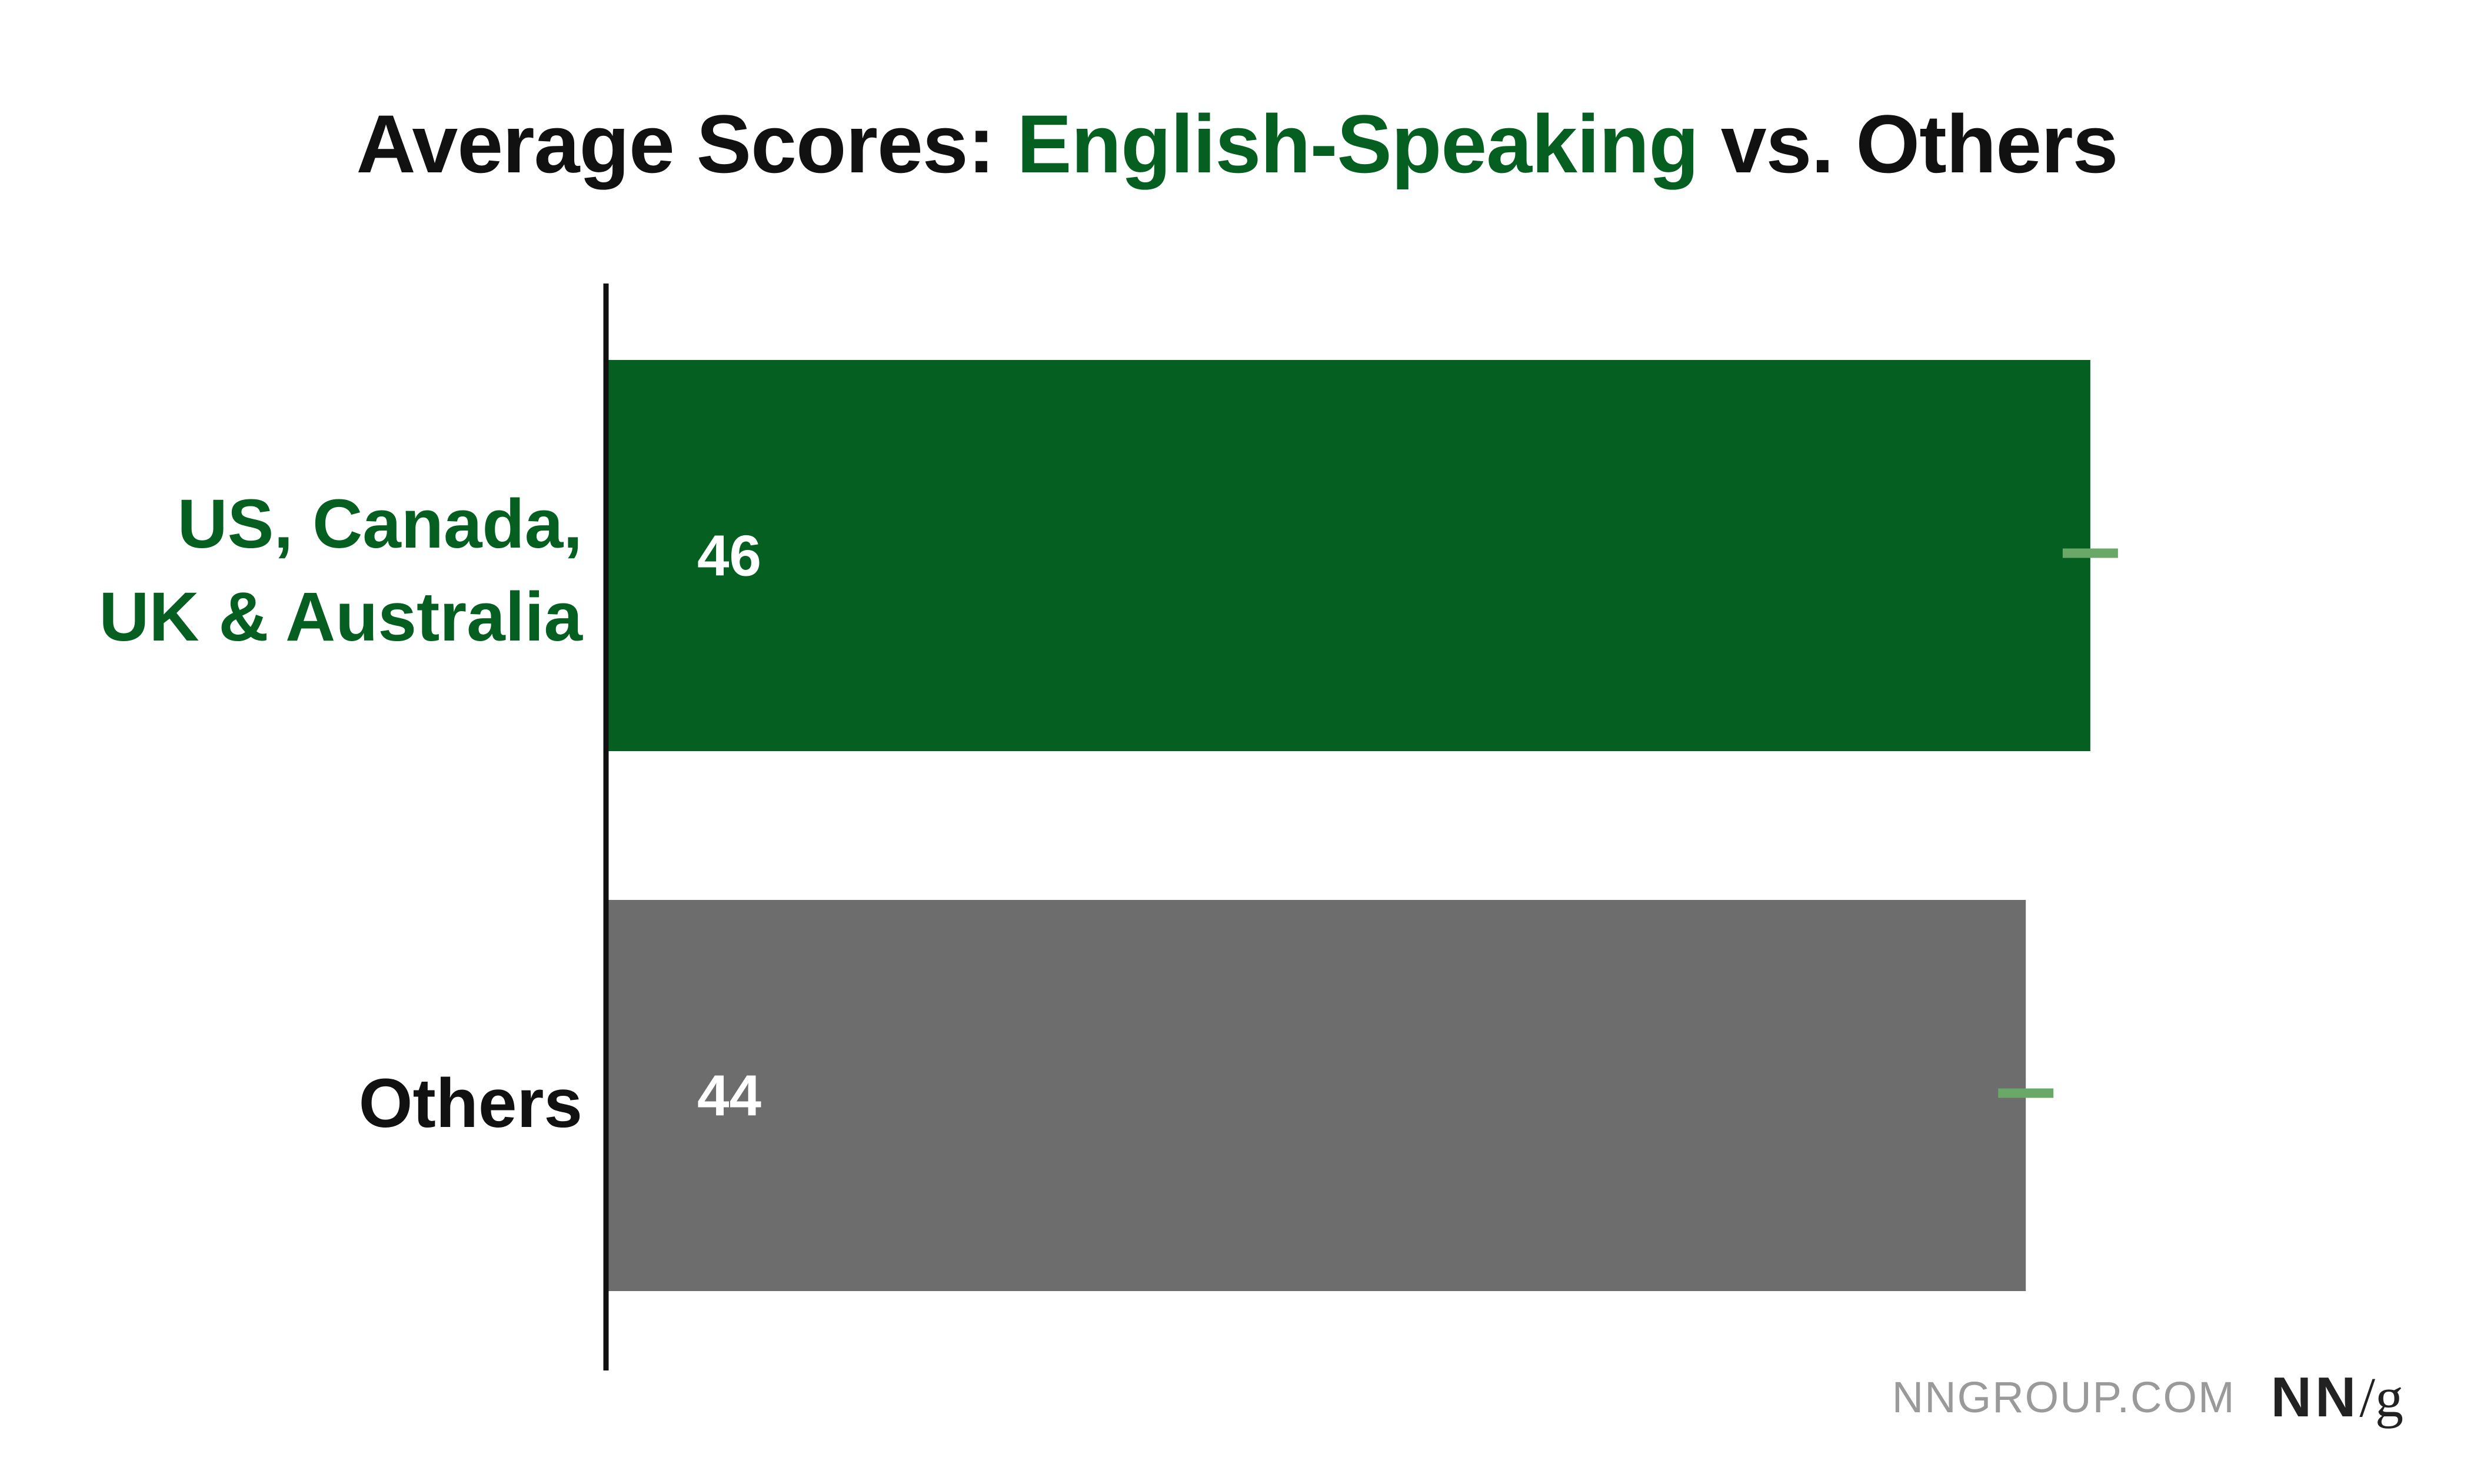 The height and width of the screenshot is (1484, 2474). Describe the element at coordinates (2389, 1397) in the screenshot. I see `logo-g: g` at that location.